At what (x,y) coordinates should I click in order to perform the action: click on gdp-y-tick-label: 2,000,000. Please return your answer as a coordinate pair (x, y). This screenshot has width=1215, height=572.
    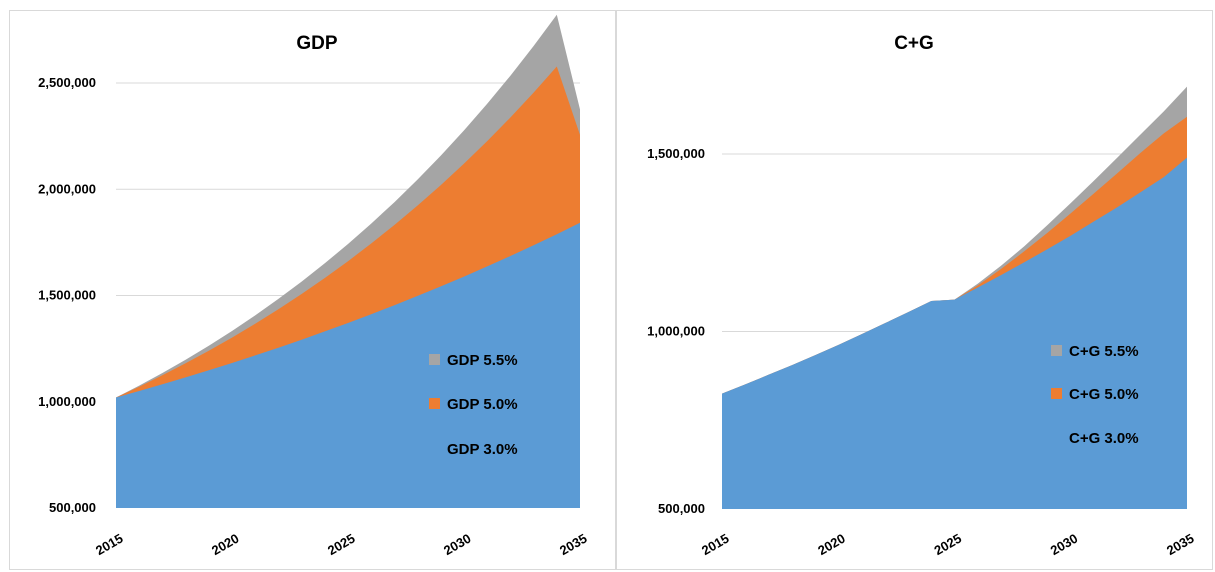
    Looking at the image, I should click on (67, 188).